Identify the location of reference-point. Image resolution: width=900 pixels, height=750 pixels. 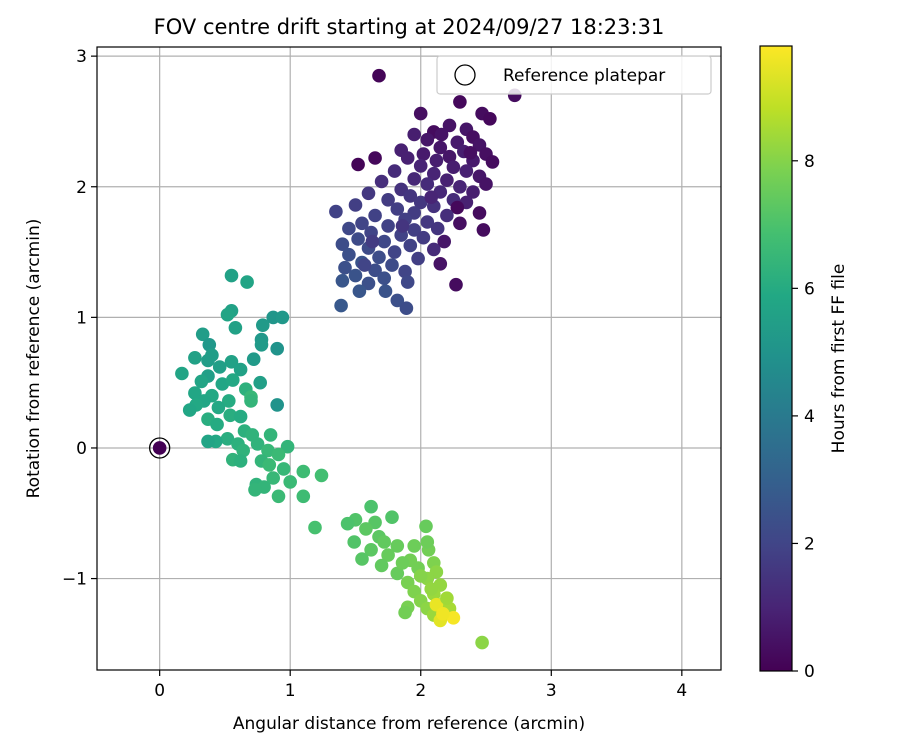
(159, 448).